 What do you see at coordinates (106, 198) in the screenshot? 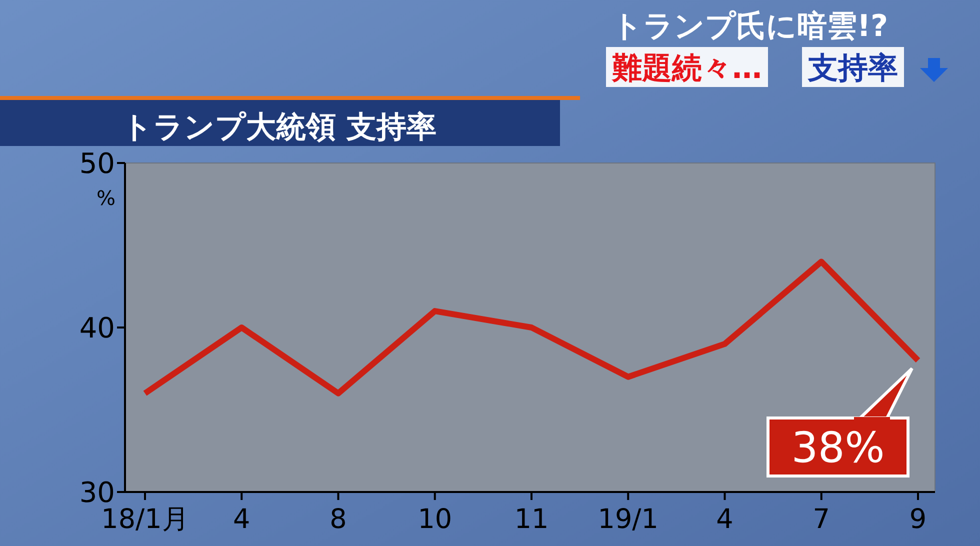
I see `y-axis-title: %` at bounding box center [106, 198].